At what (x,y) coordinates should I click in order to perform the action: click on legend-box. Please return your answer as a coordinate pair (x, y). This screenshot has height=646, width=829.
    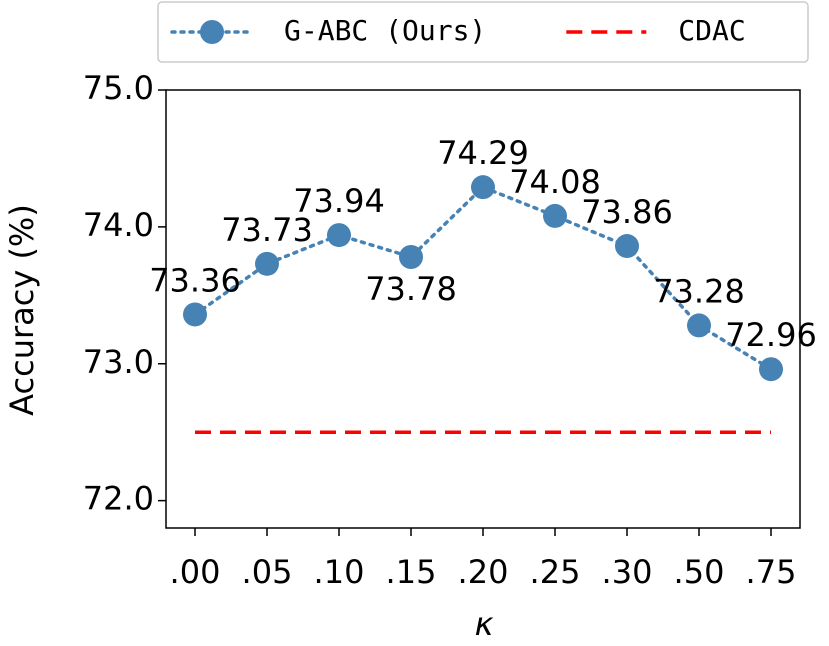
    Looking at the image, I should click on (483, 32).